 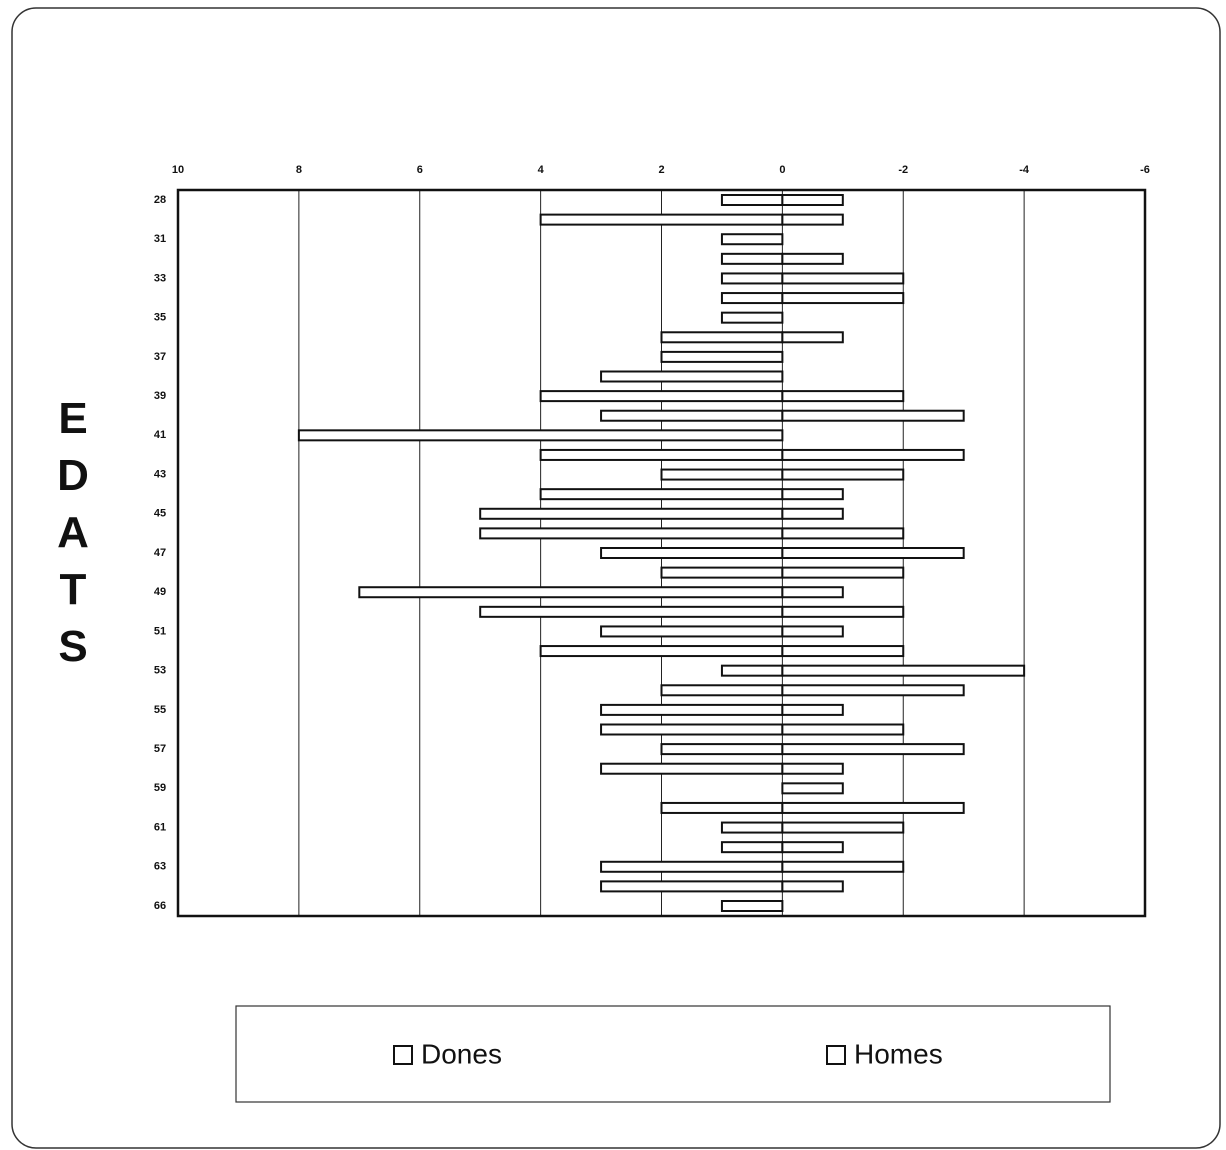 I want to click on x-tick-label: -4, so click(x=1024, y=170).